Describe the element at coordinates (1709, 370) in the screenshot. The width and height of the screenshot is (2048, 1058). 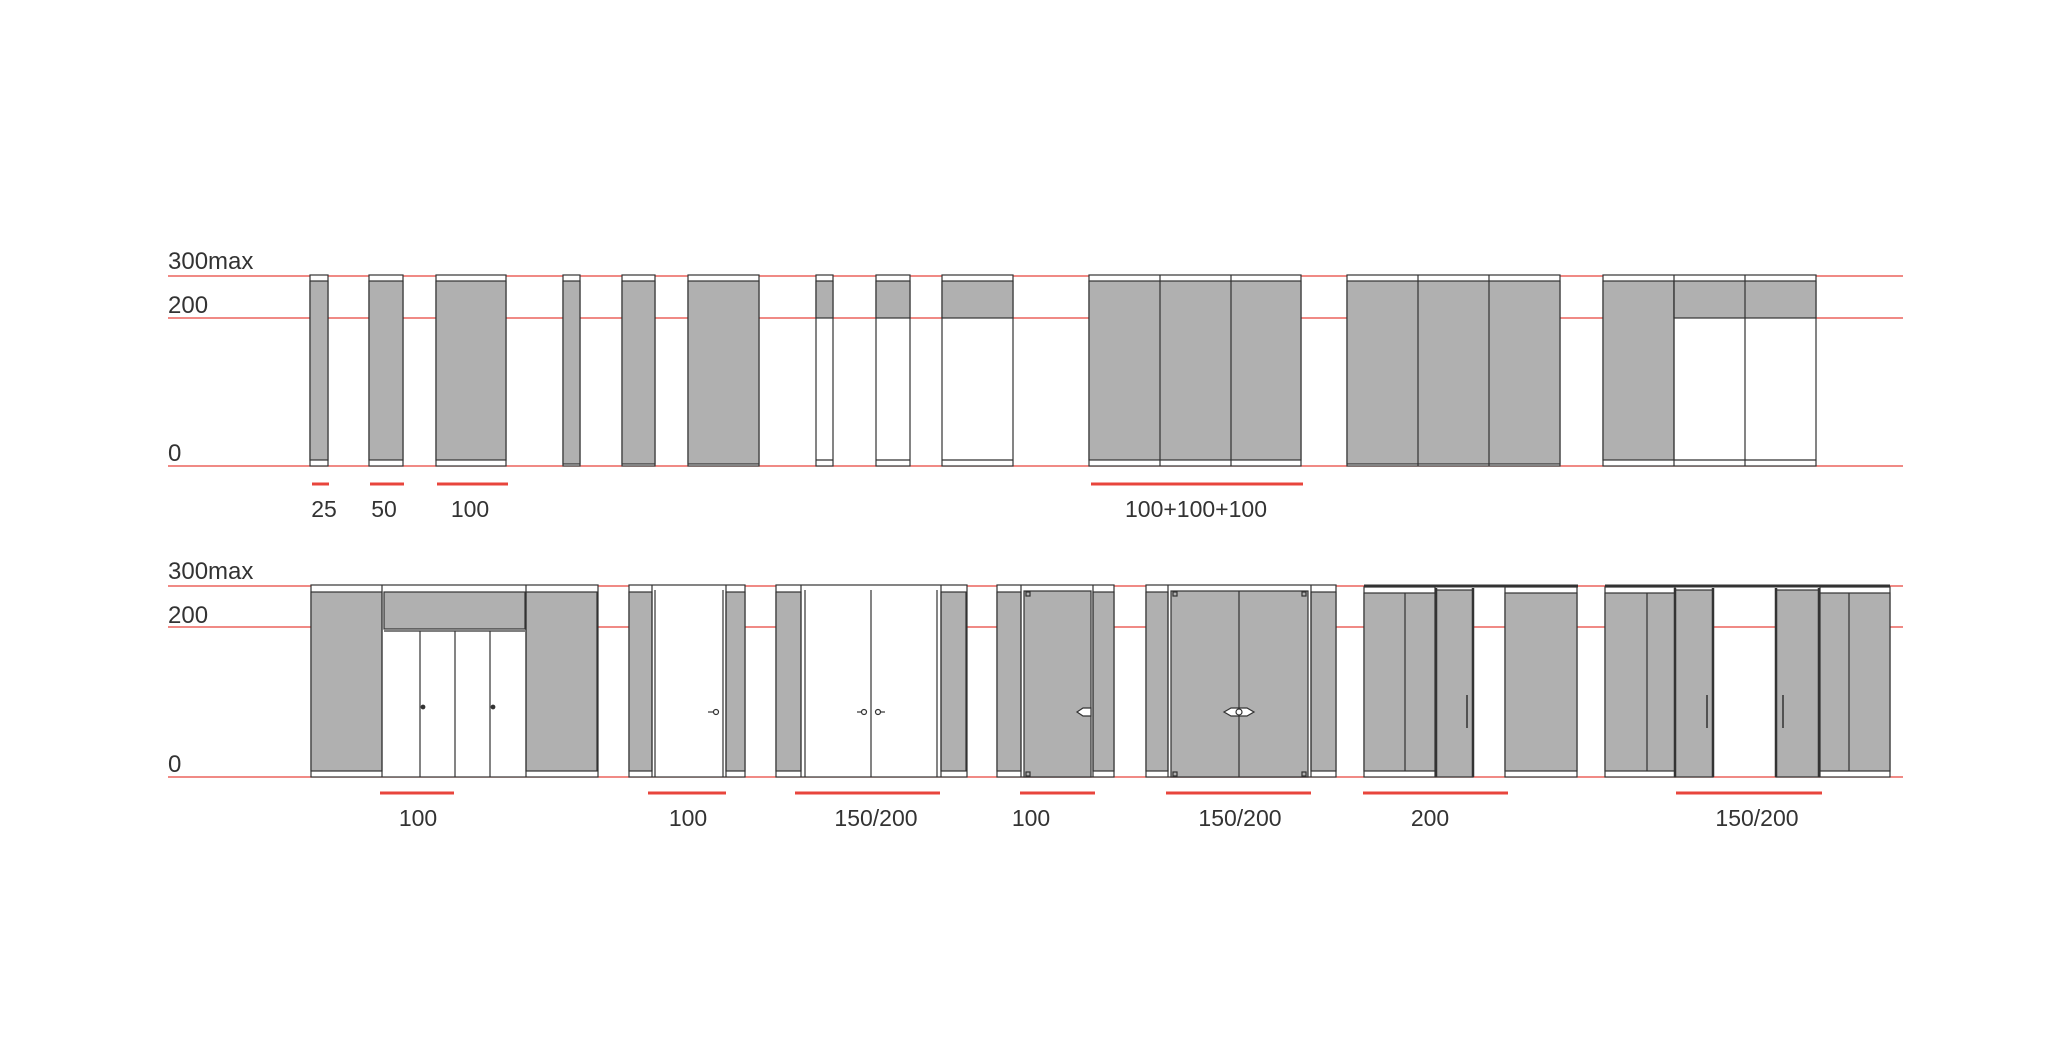
I see `mixed-triple-panel` at that location.